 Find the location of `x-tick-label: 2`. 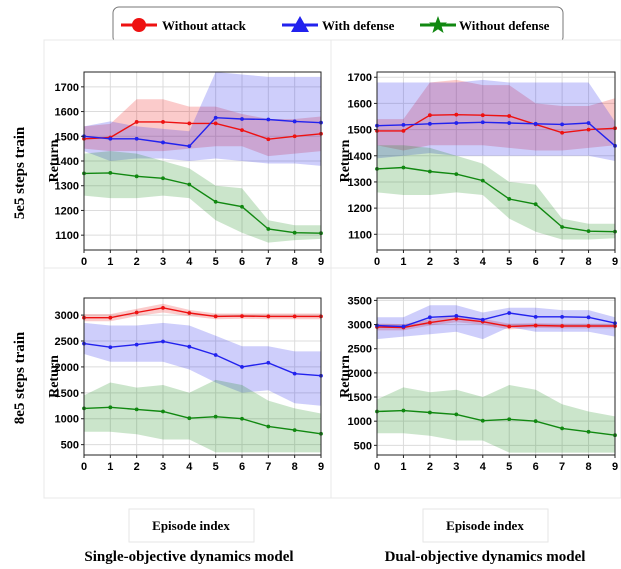

x-tick-label: 2 is located at coordinates (430, 262).